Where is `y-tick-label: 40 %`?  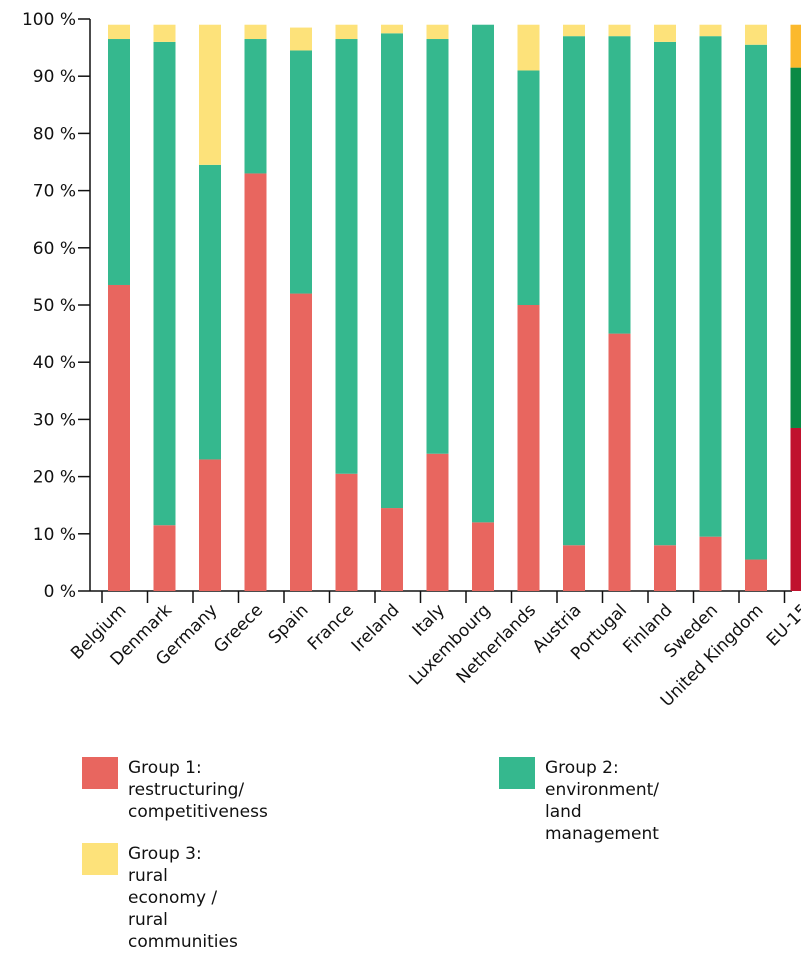 y-tick-label: 40 % is located at coordinates (54, 363).